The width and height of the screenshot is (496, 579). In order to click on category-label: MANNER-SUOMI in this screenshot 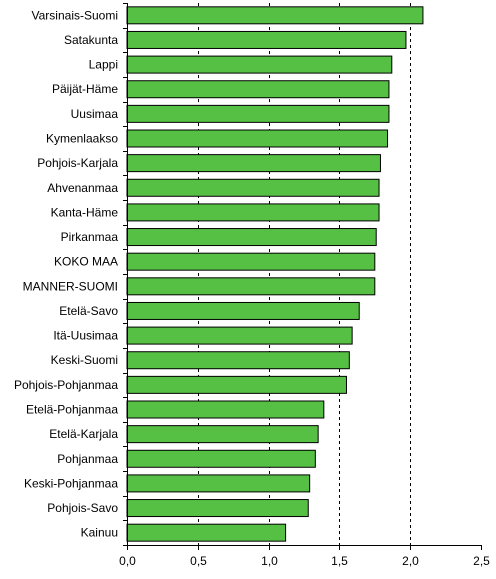, I will do `click(70, 286)`.